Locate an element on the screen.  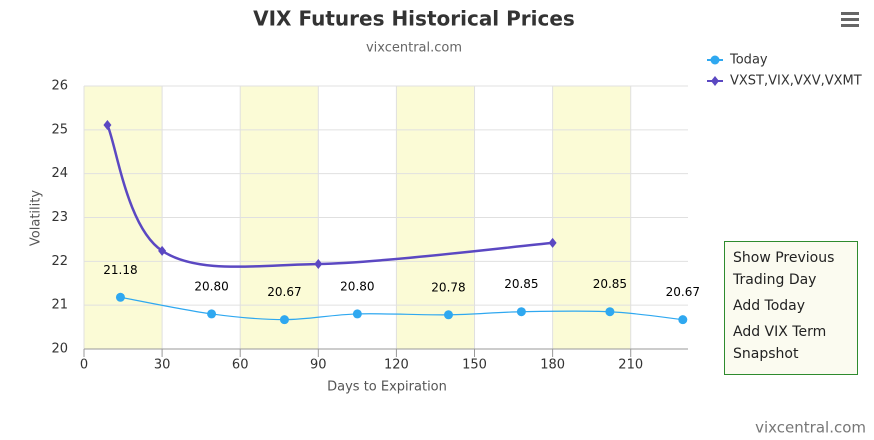
y-tick-label: 26 is located at coordinates (59, 86).